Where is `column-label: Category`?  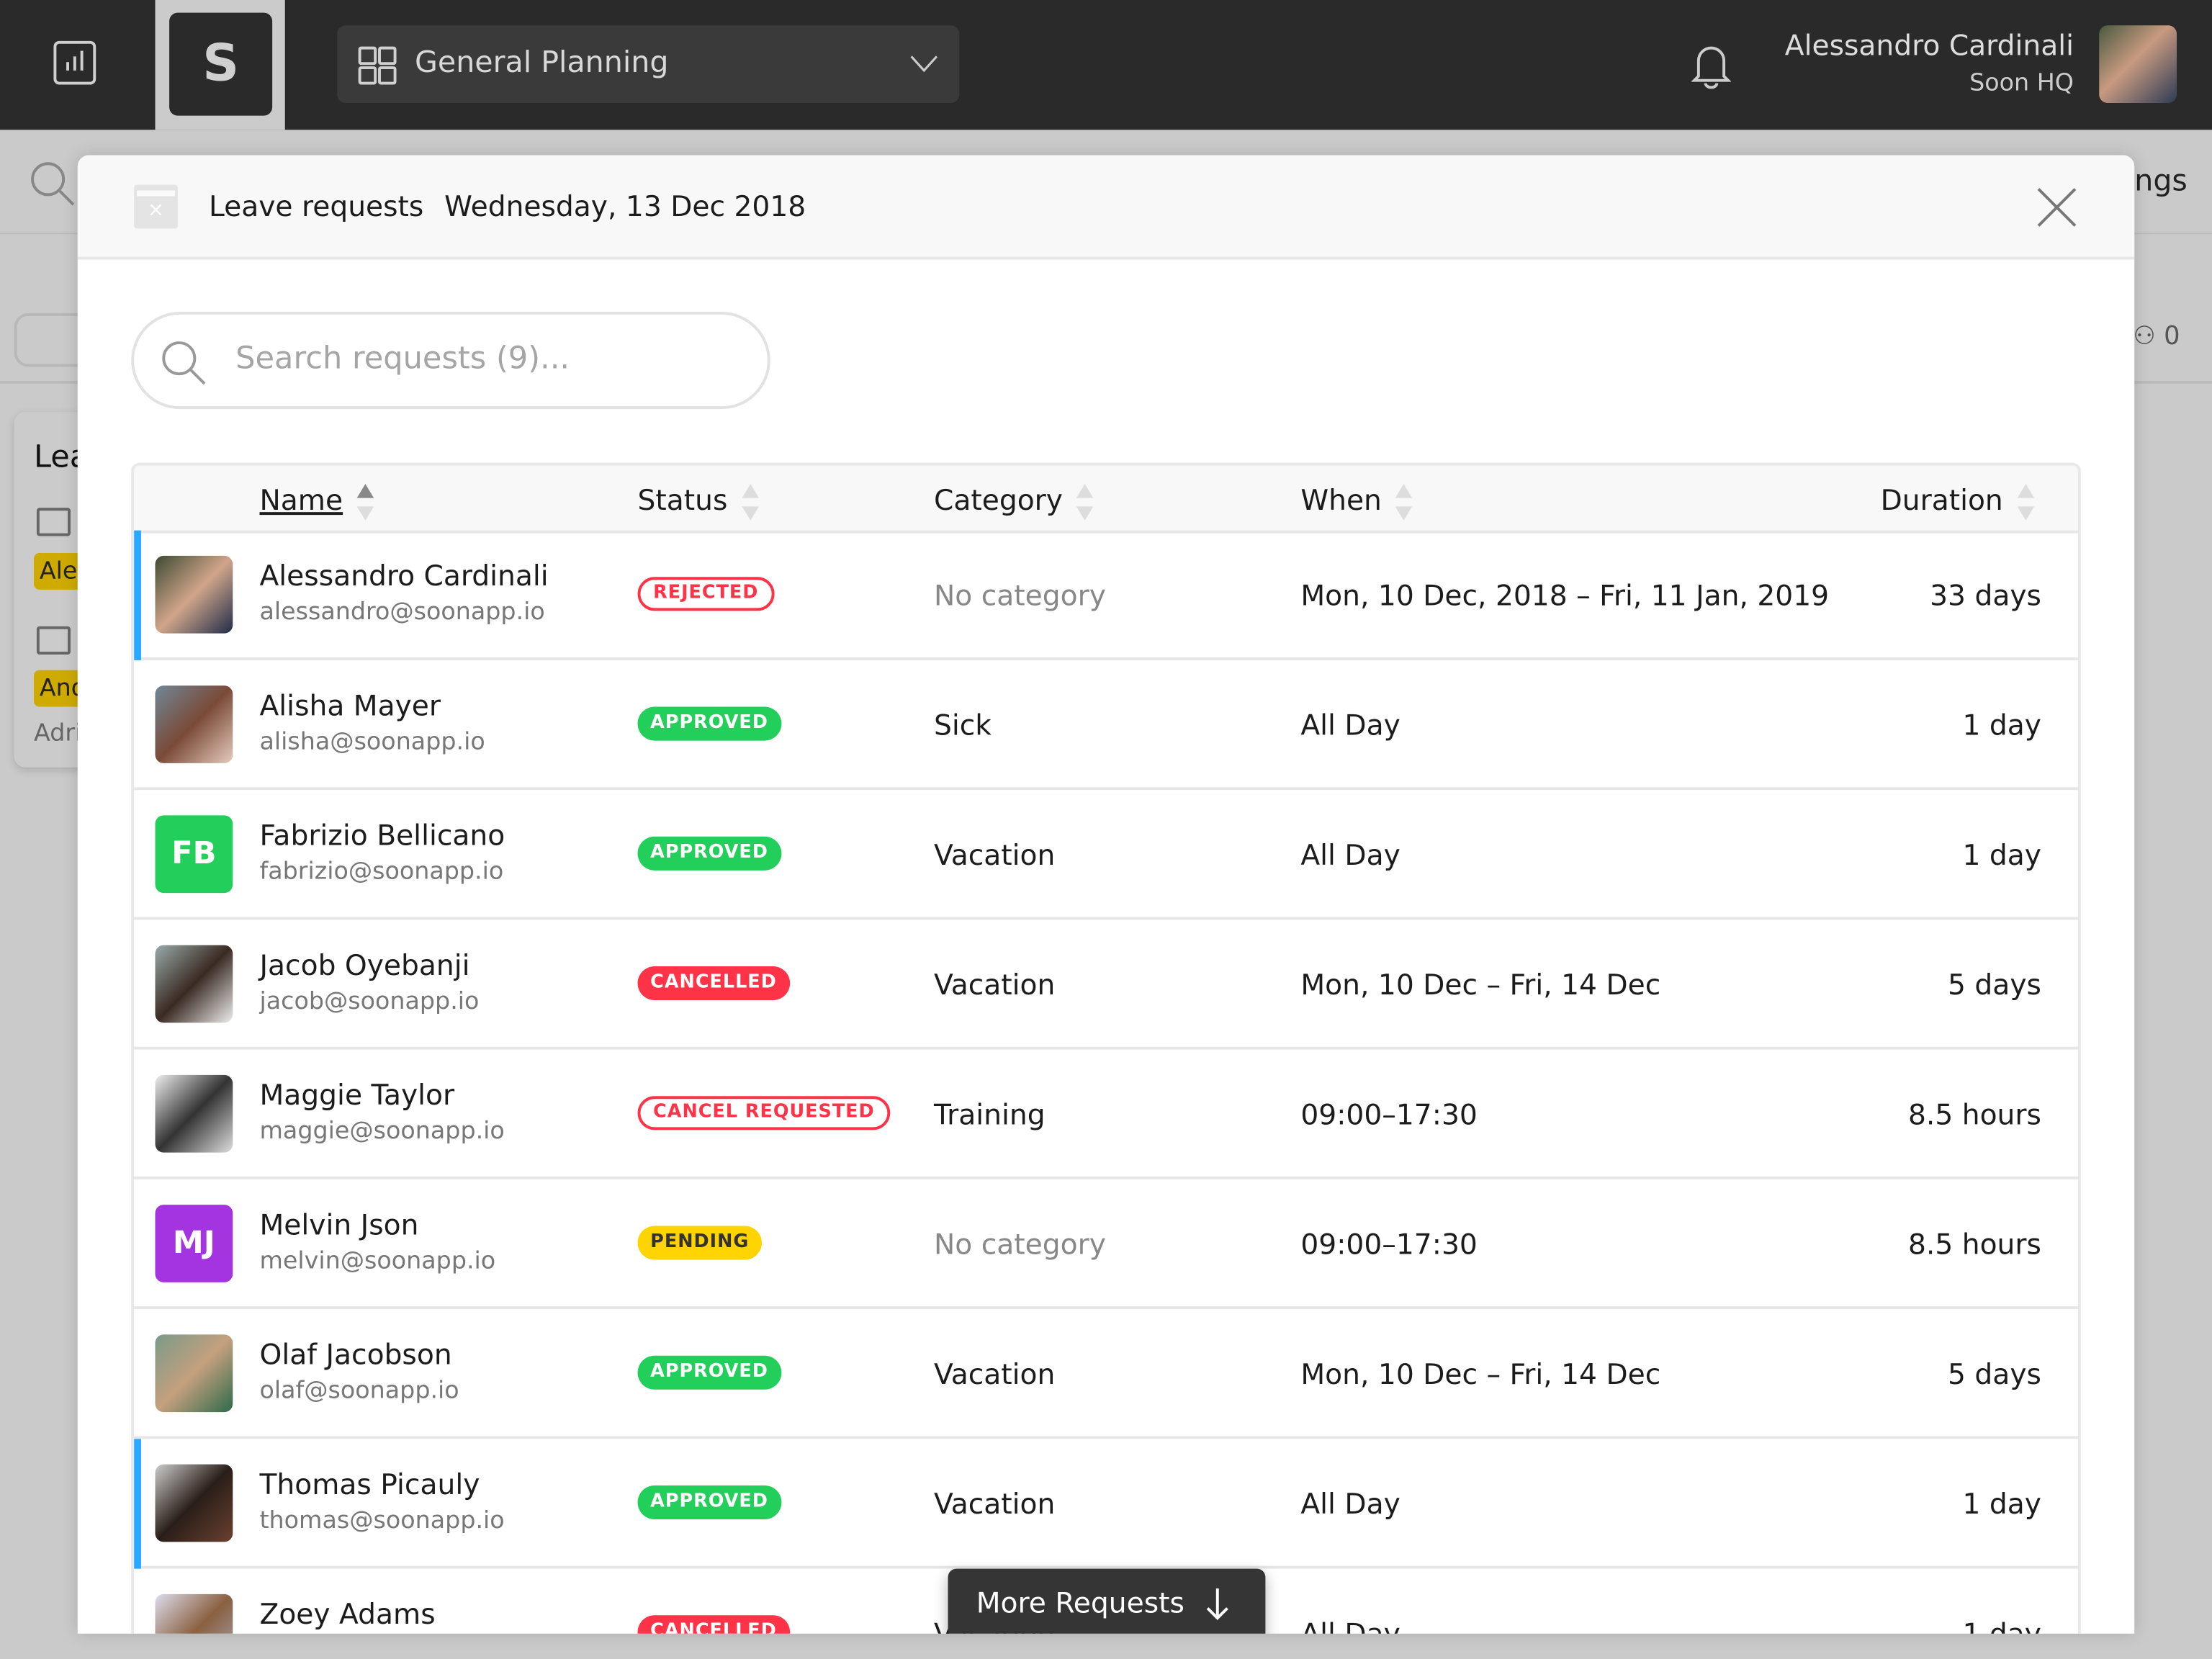 column-label: Category is located at coordinates (998, 500).